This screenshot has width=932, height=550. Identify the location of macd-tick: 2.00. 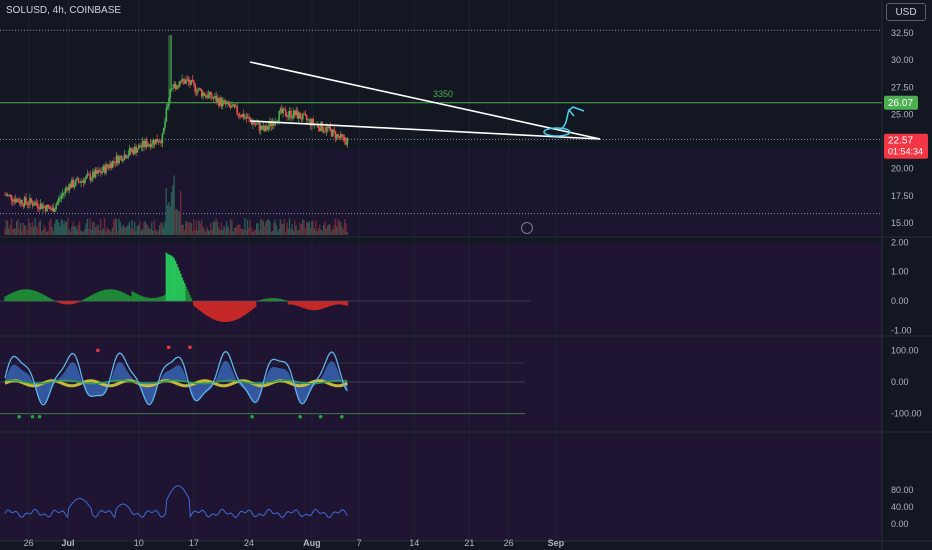
(900, 242).